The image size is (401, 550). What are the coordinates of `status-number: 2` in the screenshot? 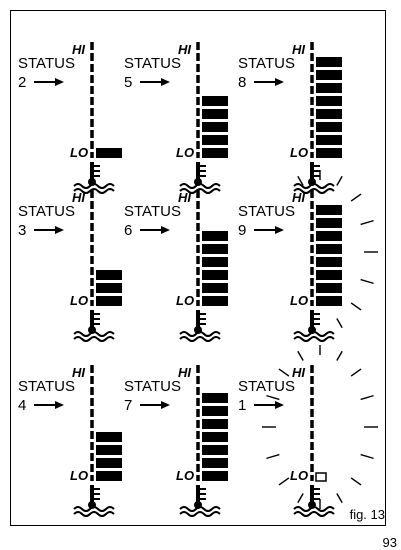 It's located at (22, 82).